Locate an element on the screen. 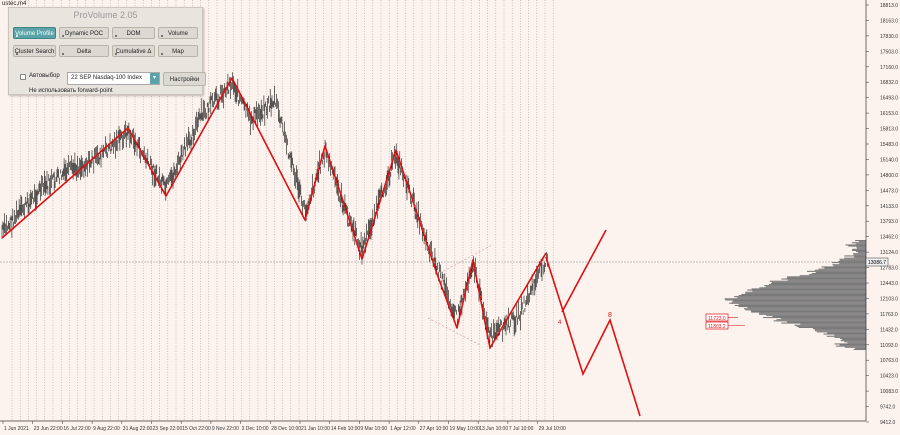  forward-point-checkbox is located at coordinates (23, 91).